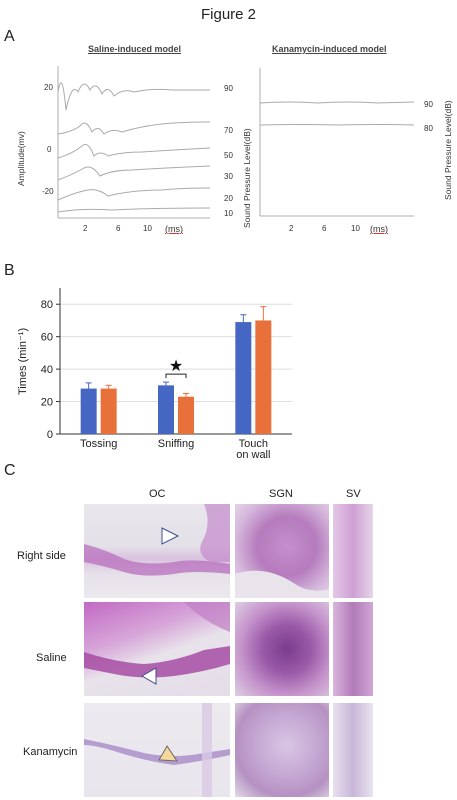  Describe the element at coordinates (174, 229) in the screenshot. I see `panel-a-left-unit: (ms)` at that location.